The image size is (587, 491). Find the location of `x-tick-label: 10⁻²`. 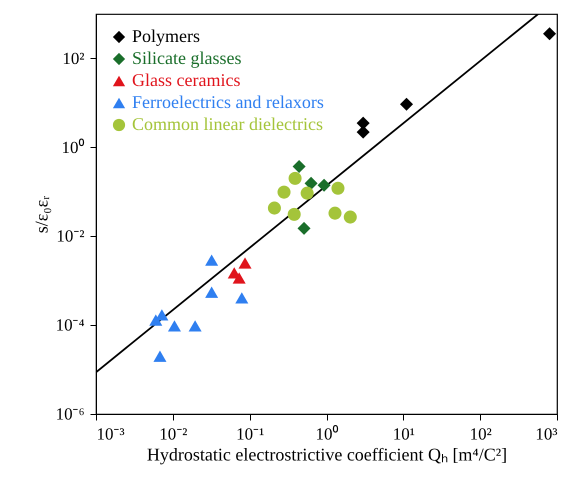

x-tick-label: 10⁻² is located at coordinates (173, 434).